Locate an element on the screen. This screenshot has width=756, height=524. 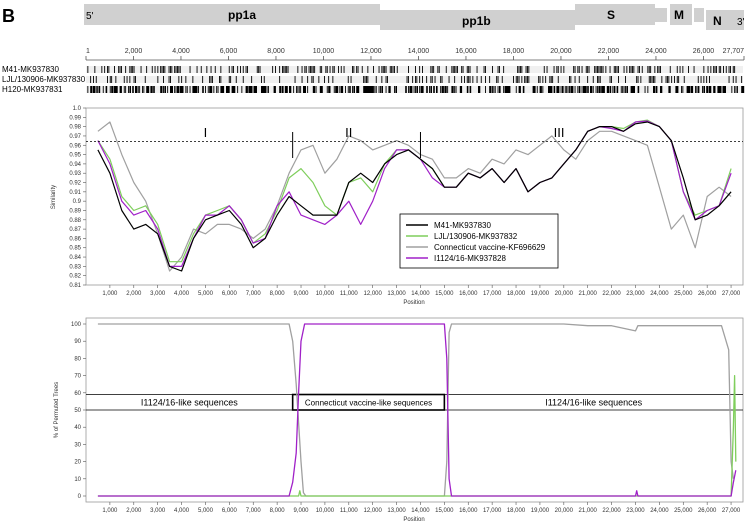
bootscan-x-tick-label: 11,000 is located at coordinates (349, 511).